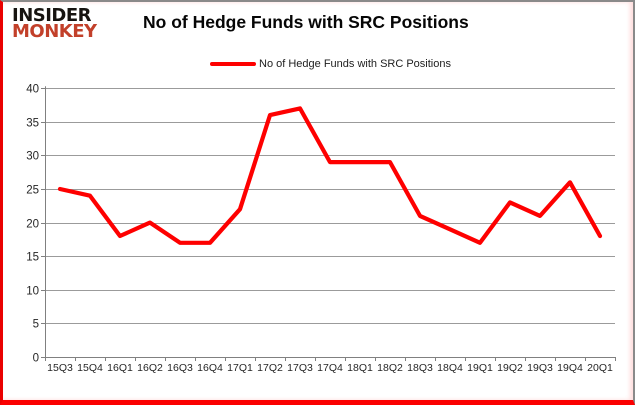 The height and width of the screenshot is (405, 635). What do you see at coordinates (270, 368) in the screenshot?
I see `svg-text: 17Q2` at bounding box center [270, 368].